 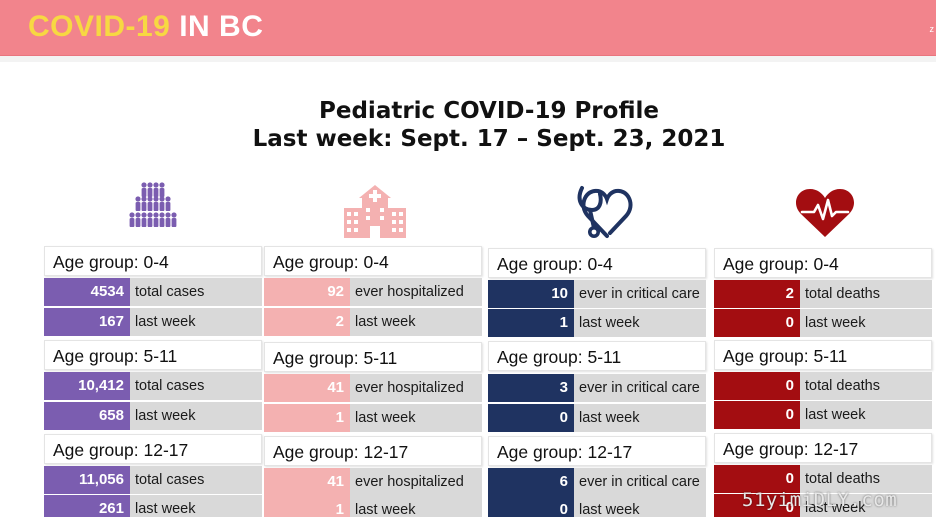 I want to click on header-banner: COVID-19 IN BC z, so click(x=468, y=28).